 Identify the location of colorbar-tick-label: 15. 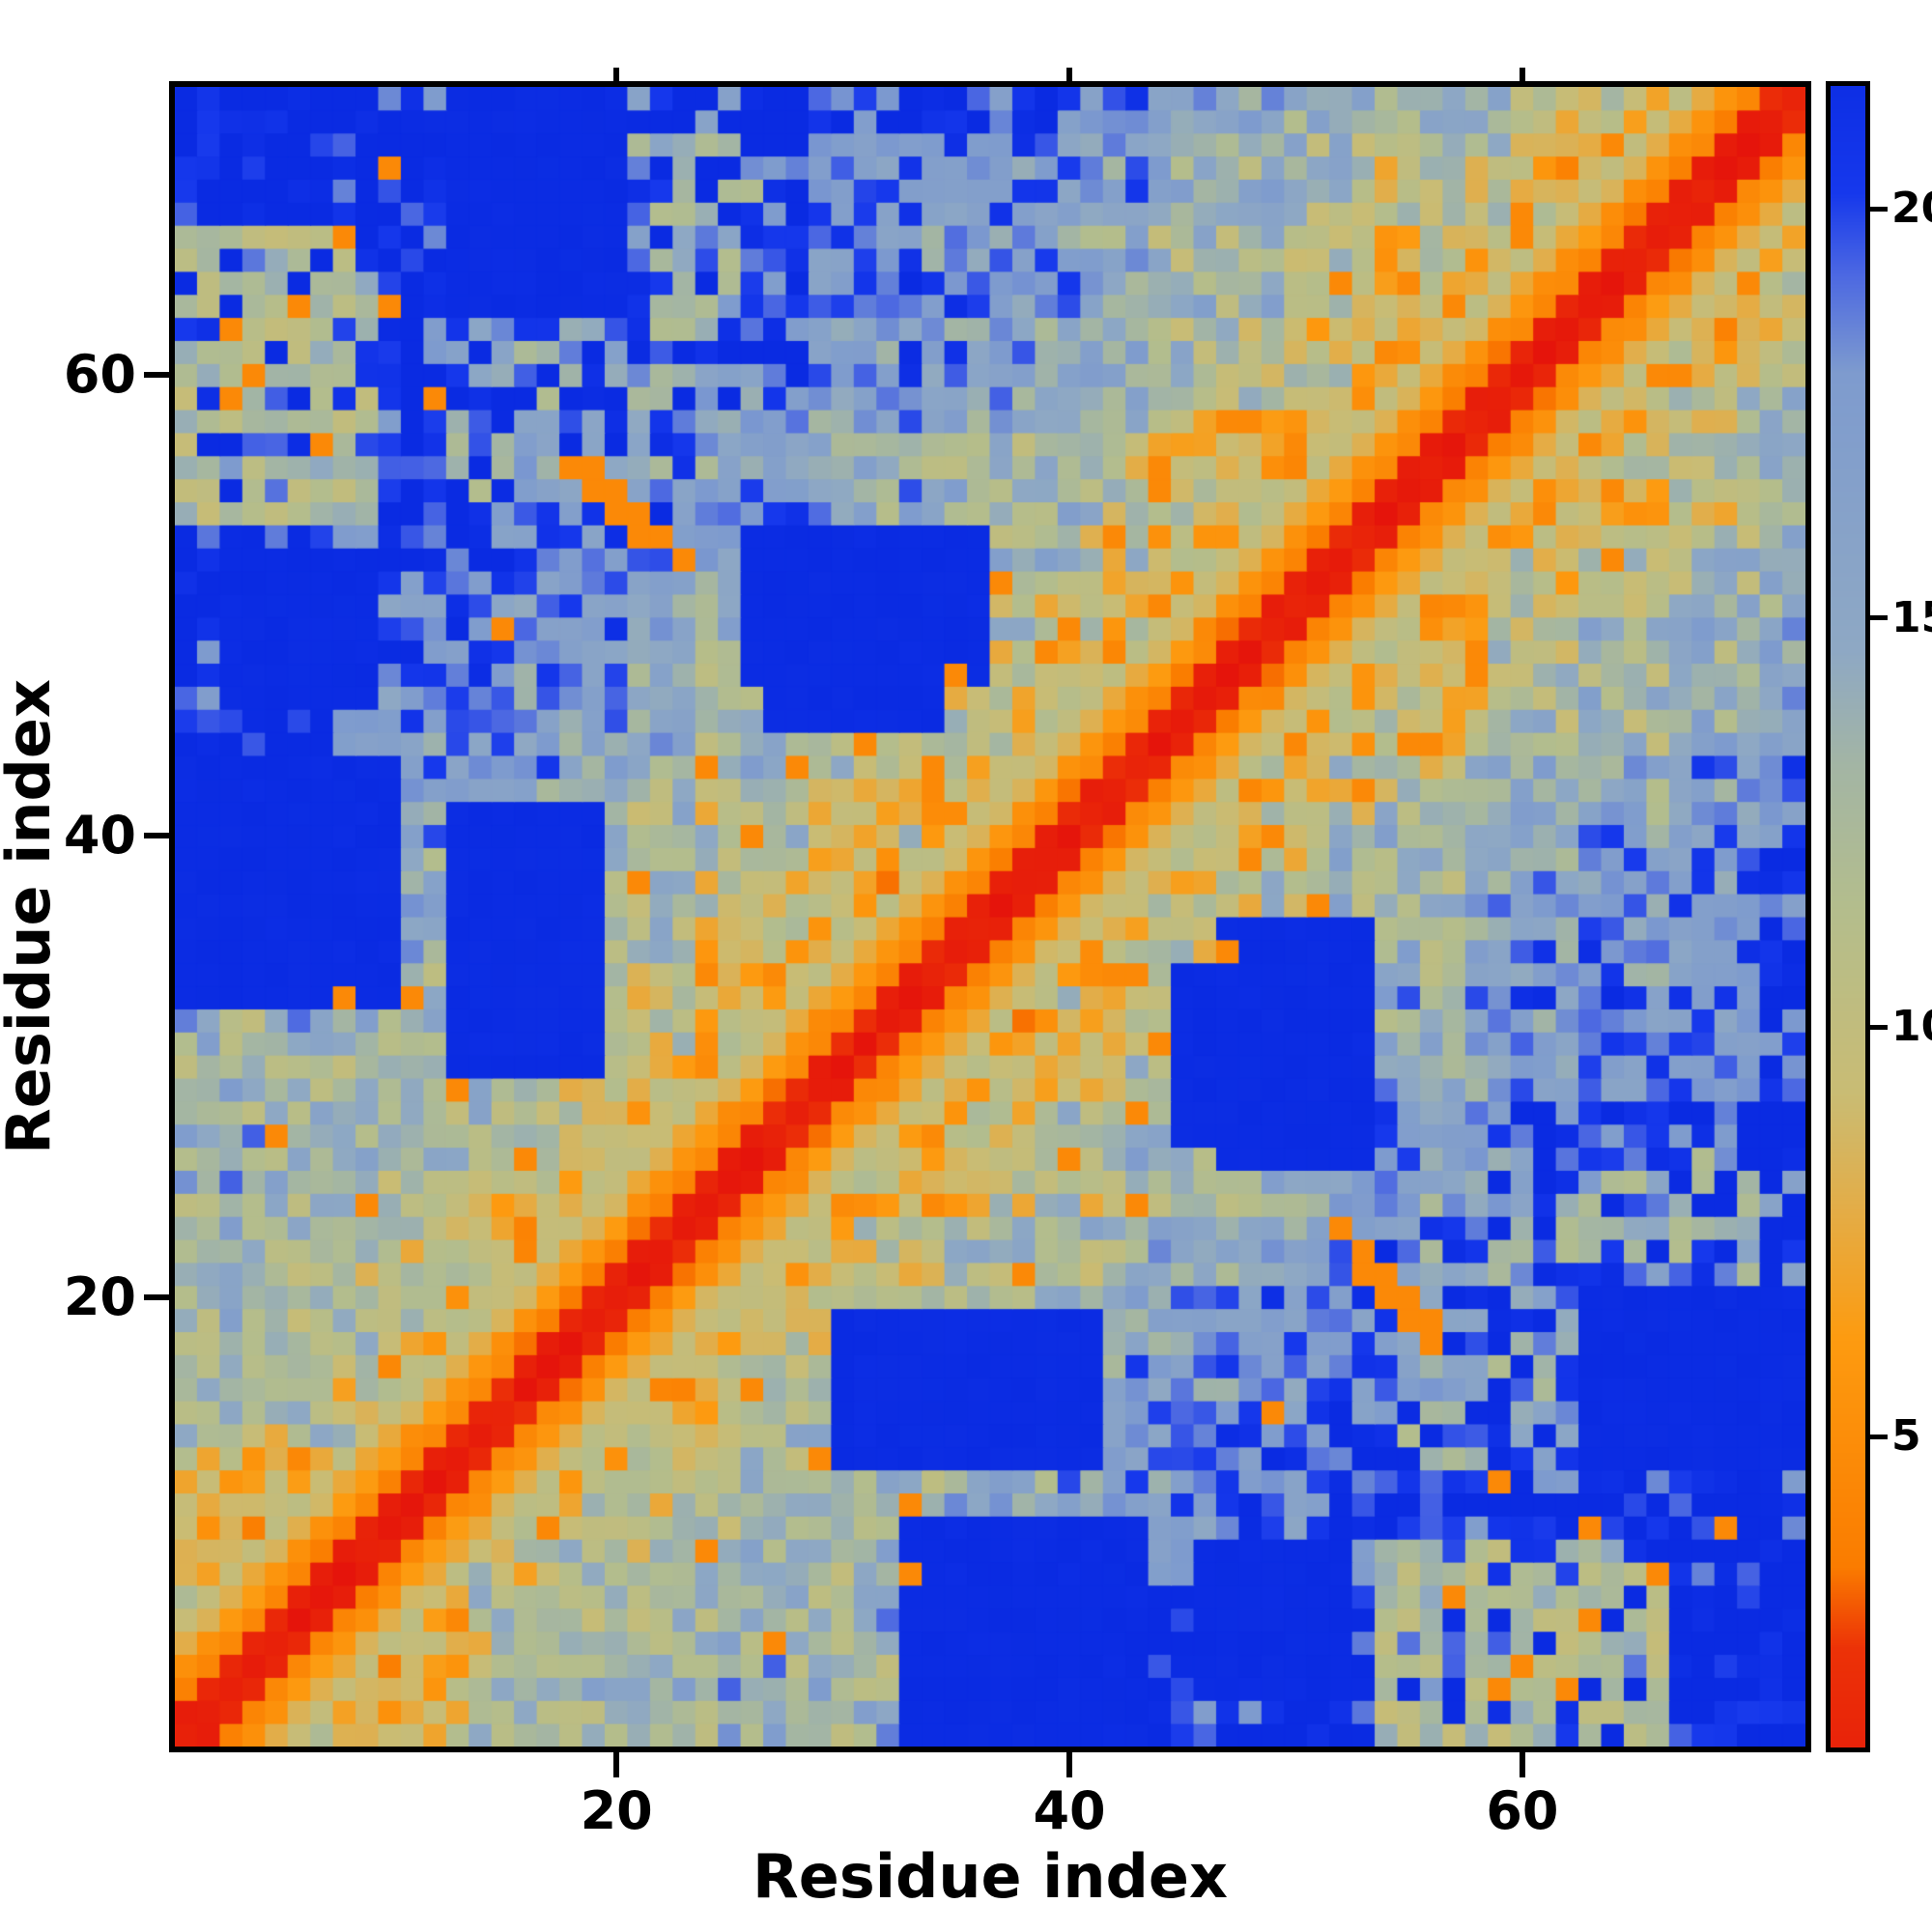
(1911, 617).